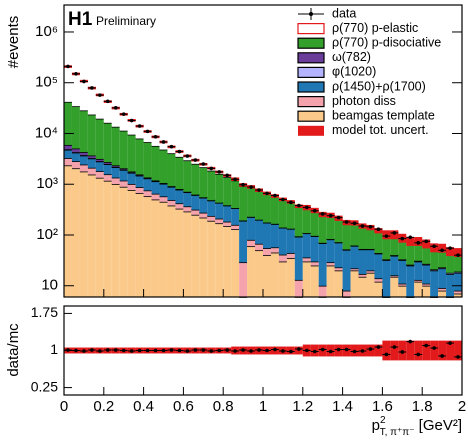 This screenshot has height=440, width=468. I want to click on x-tick-label: 0.8, so click(223, 406).